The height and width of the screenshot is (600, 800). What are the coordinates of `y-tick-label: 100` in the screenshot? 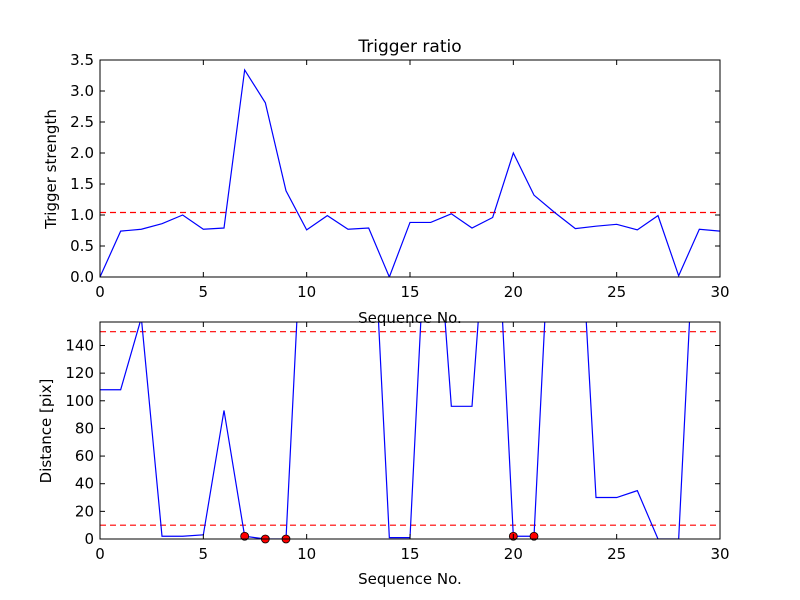 It's located at (79, 401).